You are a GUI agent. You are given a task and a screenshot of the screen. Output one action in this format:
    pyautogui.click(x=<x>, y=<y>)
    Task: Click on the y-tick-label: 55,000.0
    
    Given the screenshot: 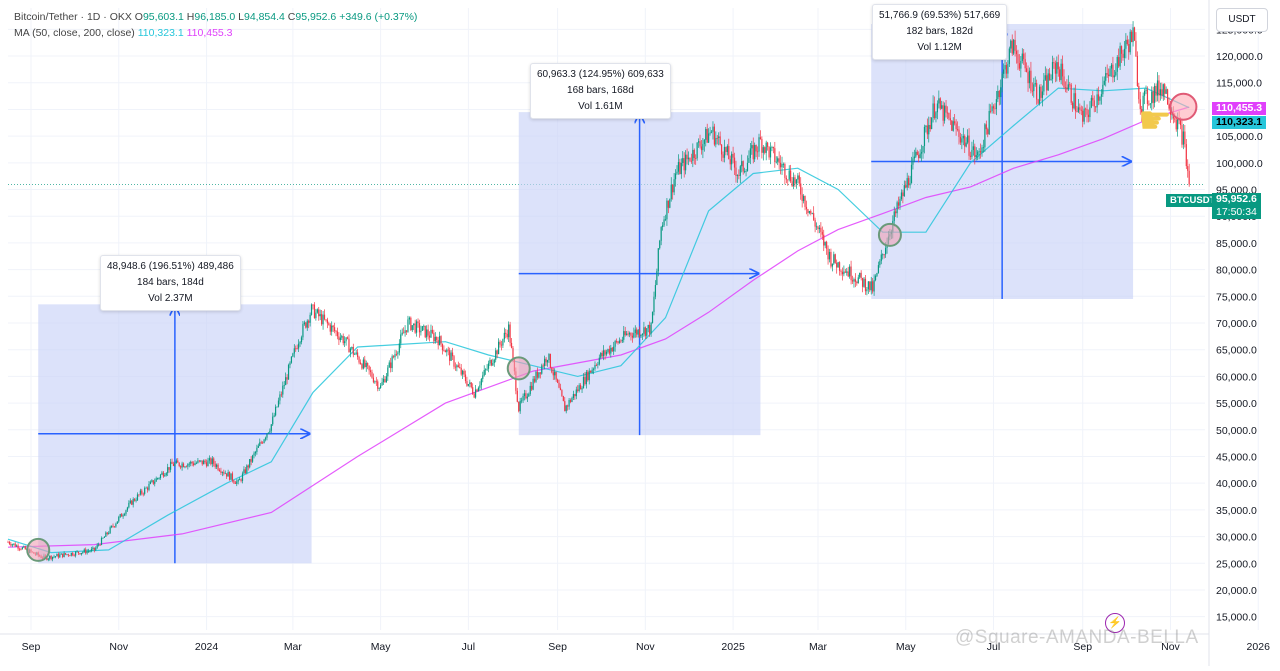 What is the action you would take?
    pyautogui.click(x=1236, y=404)
    